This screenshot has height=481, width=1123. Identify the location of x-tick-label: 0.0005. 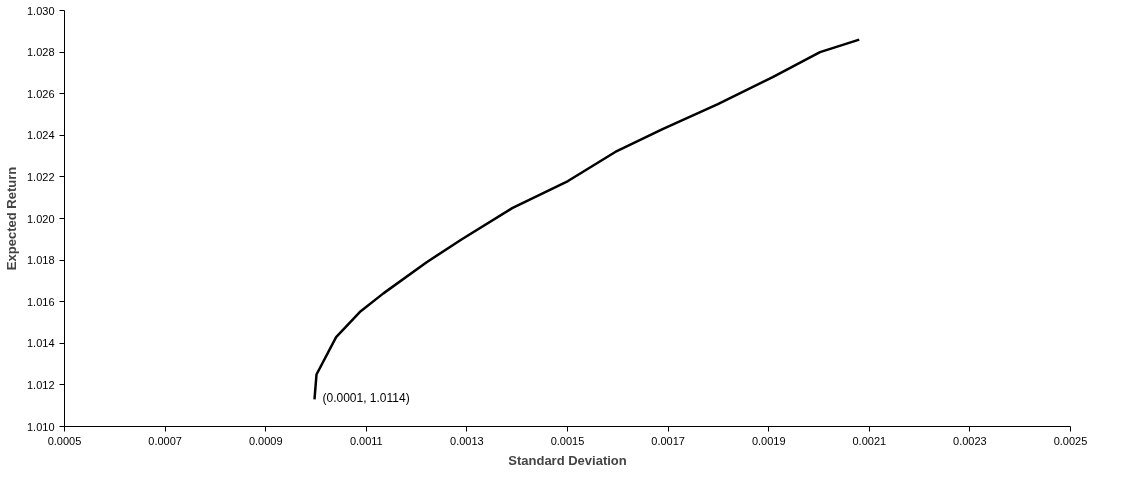
(64, 440).